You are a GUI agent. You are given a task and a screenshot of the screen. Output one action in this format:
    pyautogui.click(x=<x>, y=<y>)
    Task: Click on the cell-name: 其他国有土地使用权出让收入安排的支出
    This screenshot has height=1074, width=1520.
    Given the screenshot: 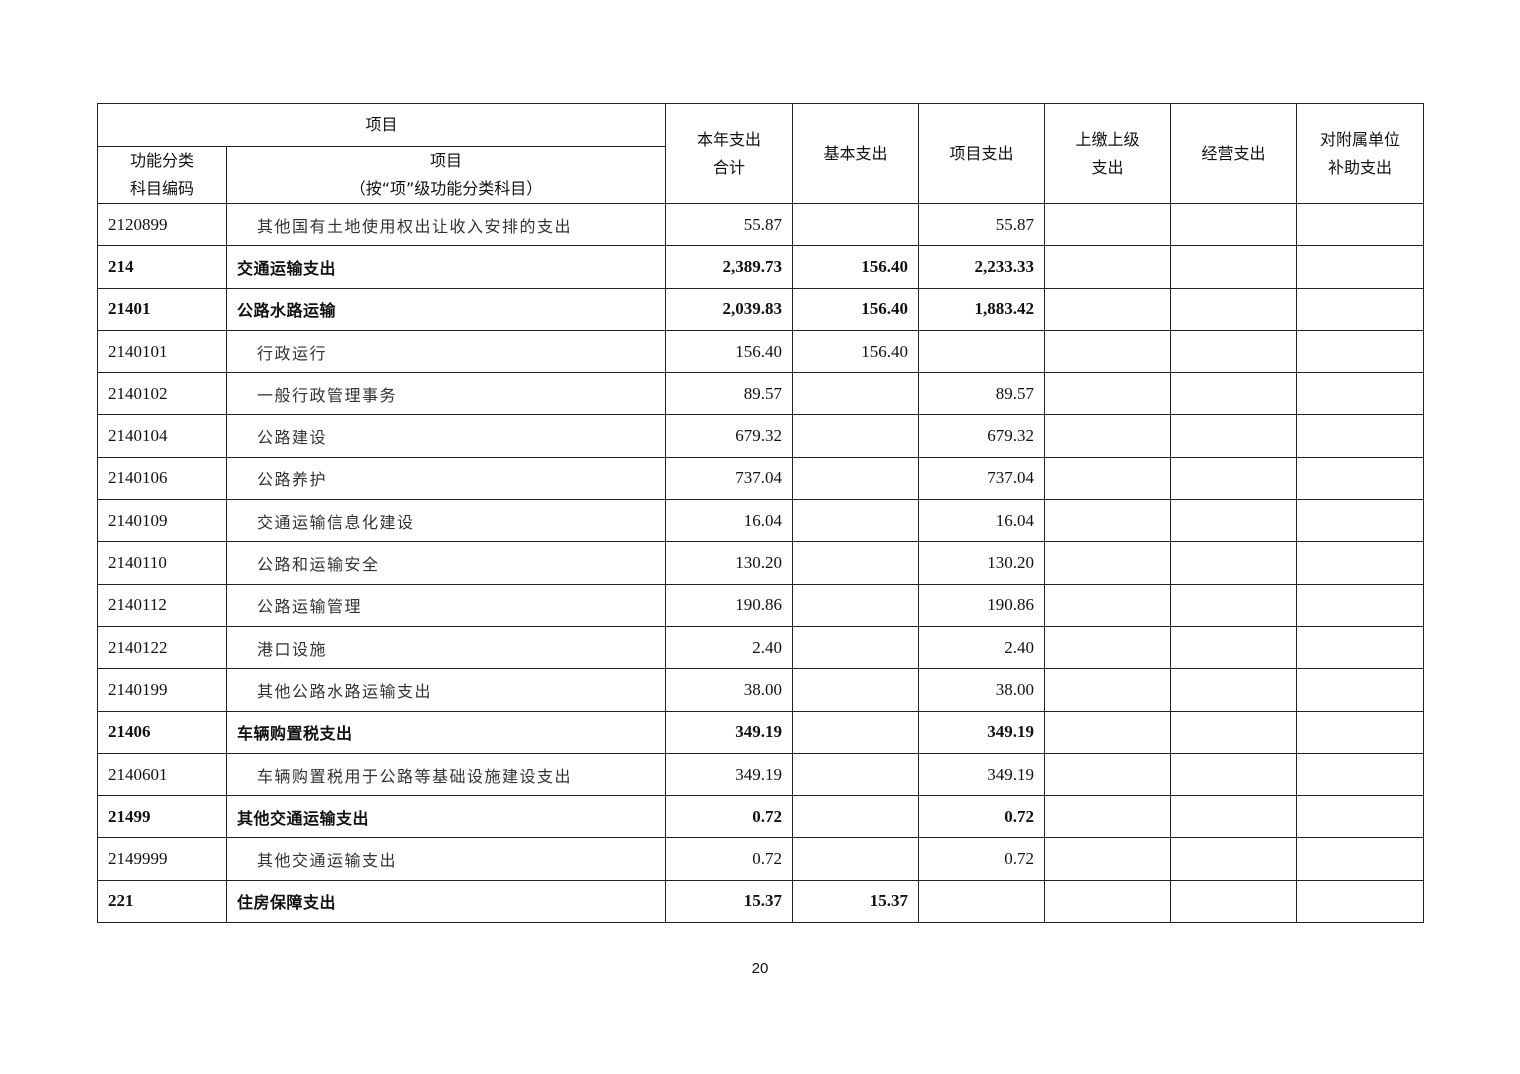 What is the action you would take?
    pyautogui.click(x=446, y=224)
    